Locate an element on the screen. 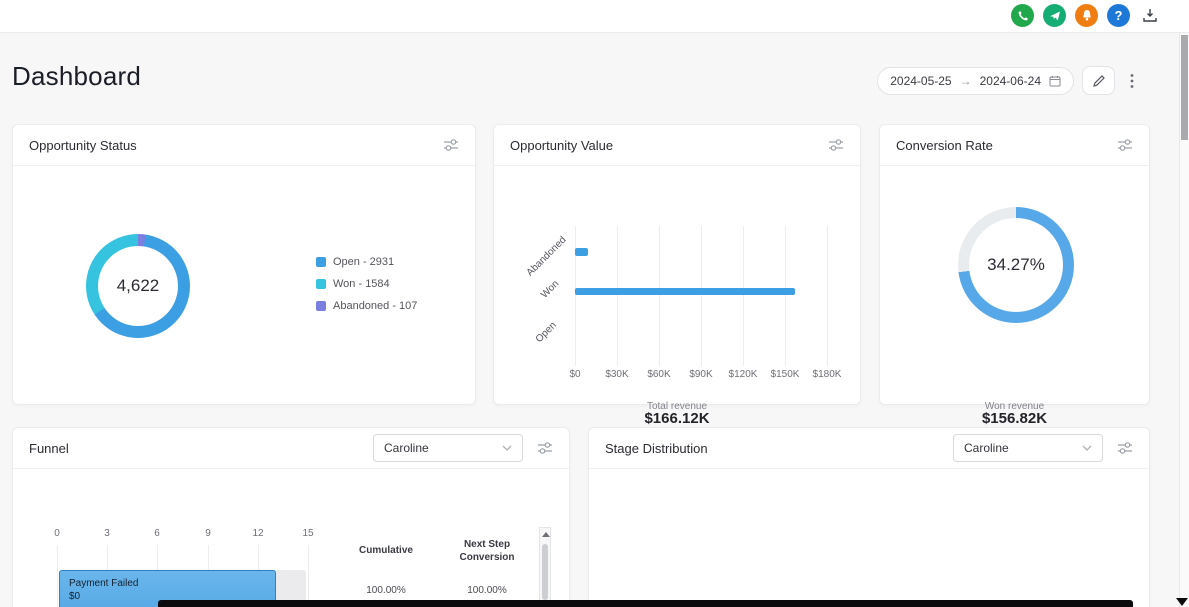 The width and height of the screenshot is (1189, 607). card-title: Stage Distribution is located at coordinates (656, 448).